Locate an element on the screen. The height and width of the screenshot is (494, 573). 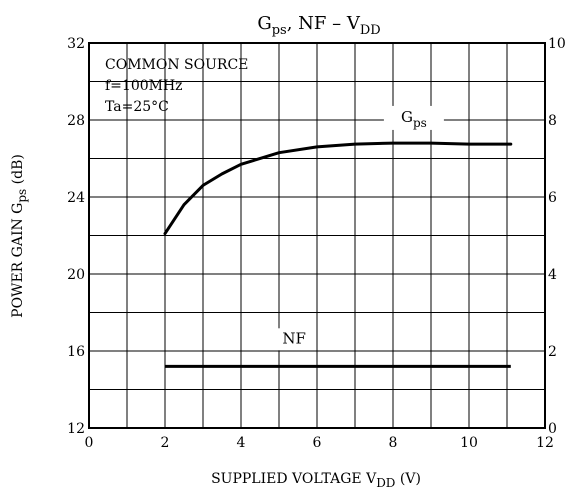
y-right-tick-label: 0 is located at coordinates (552, 429).